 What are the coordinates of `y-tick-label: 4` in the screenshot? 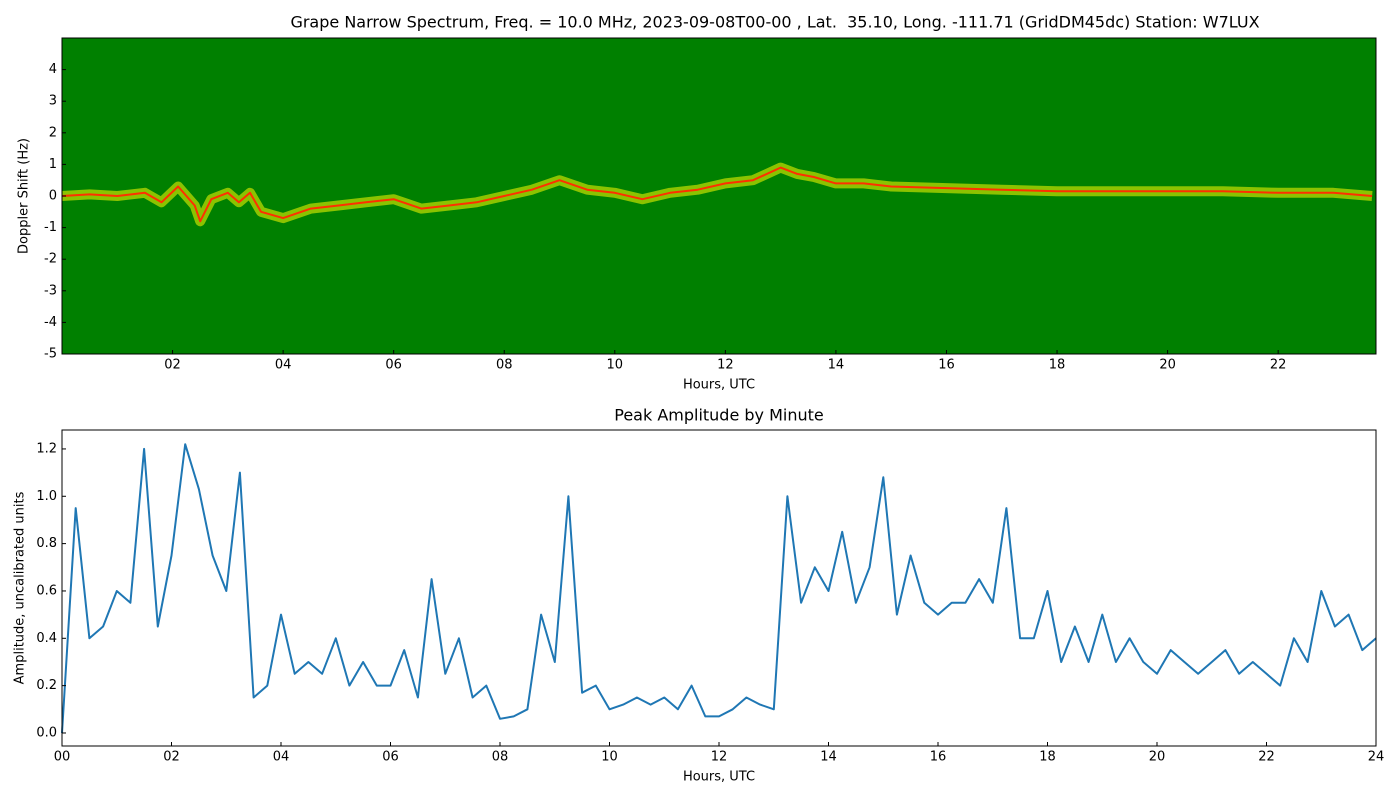 It's located at (53, 69).